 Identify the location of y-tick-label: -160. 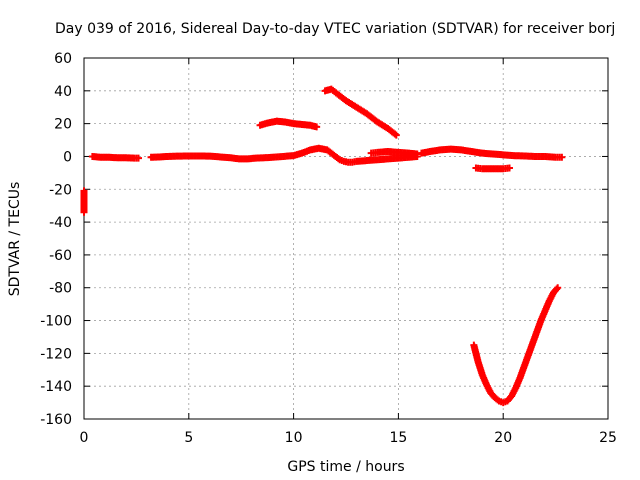
(56, 420).